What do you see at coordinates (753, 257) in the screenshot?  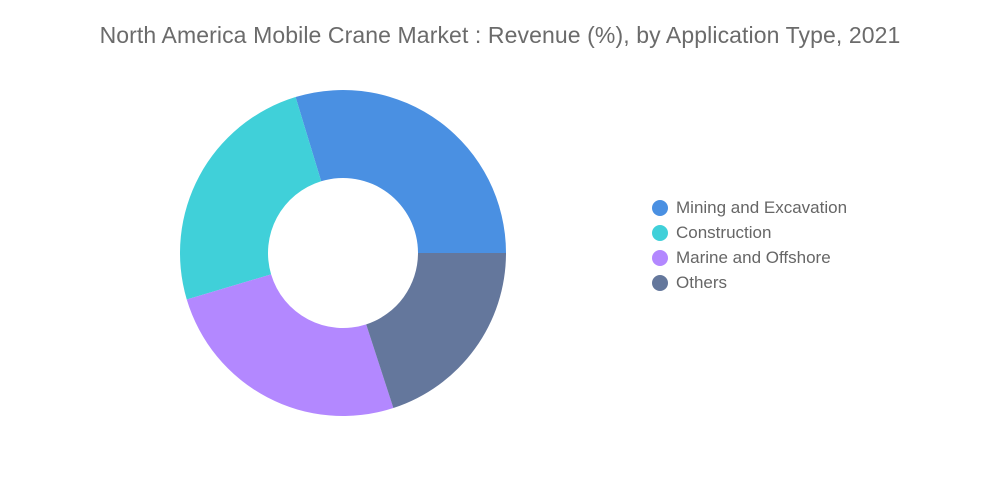 I see `legend-label: Marine and Offshore` at bounding box center [753, 257].